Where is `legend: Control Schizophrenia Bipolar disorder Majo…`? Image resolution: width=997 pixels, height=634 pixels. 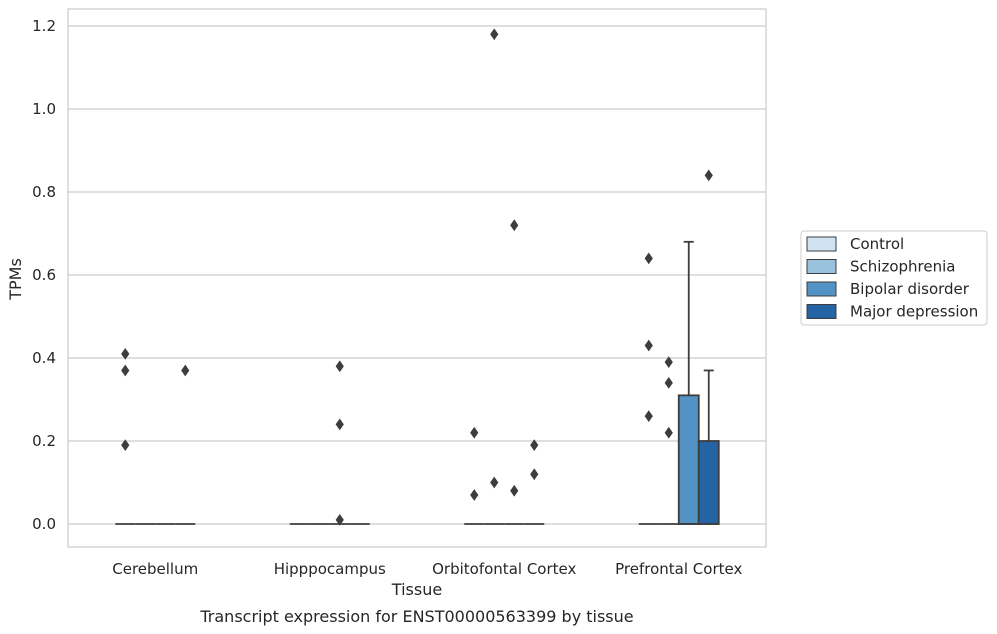
legend: Control Schizophrenia Bipolar disorder Majo… is located at coordinates (894, 278).